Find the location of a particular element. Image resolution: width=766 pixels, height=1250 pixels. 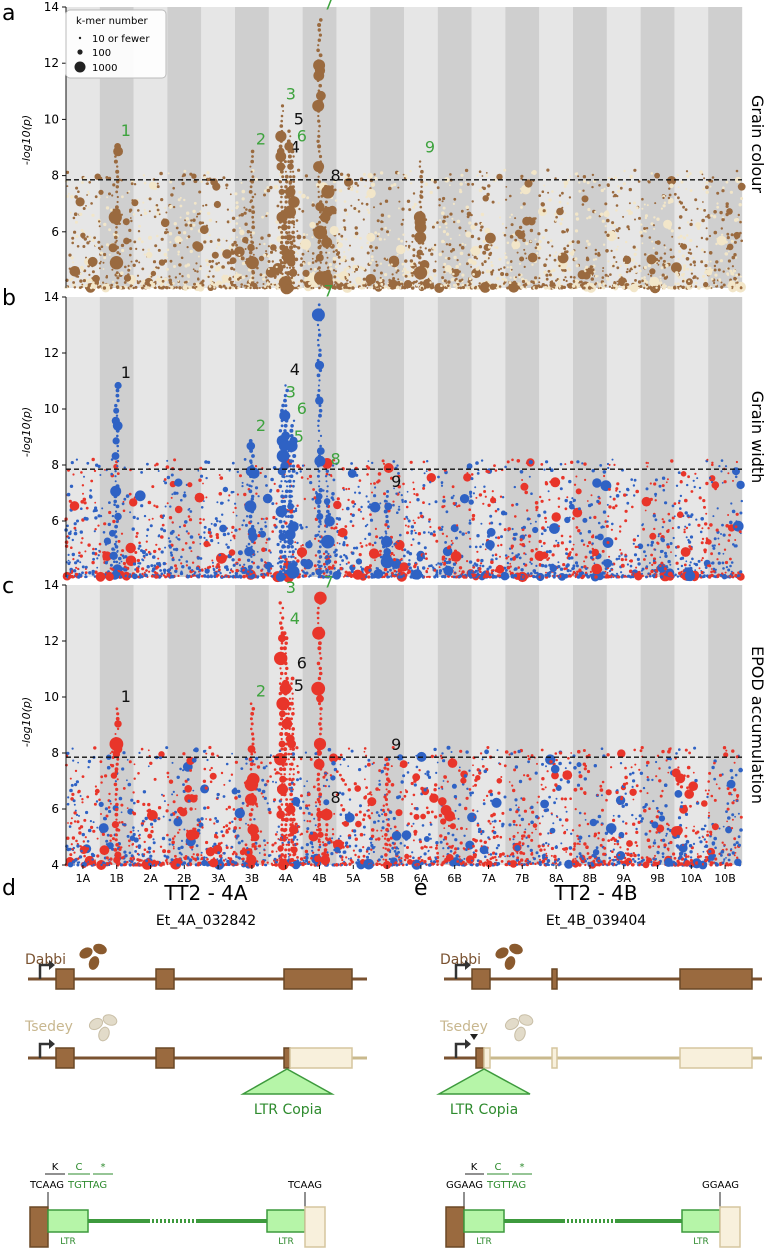

chrom-band-9b is located at coordinates (657, 437).